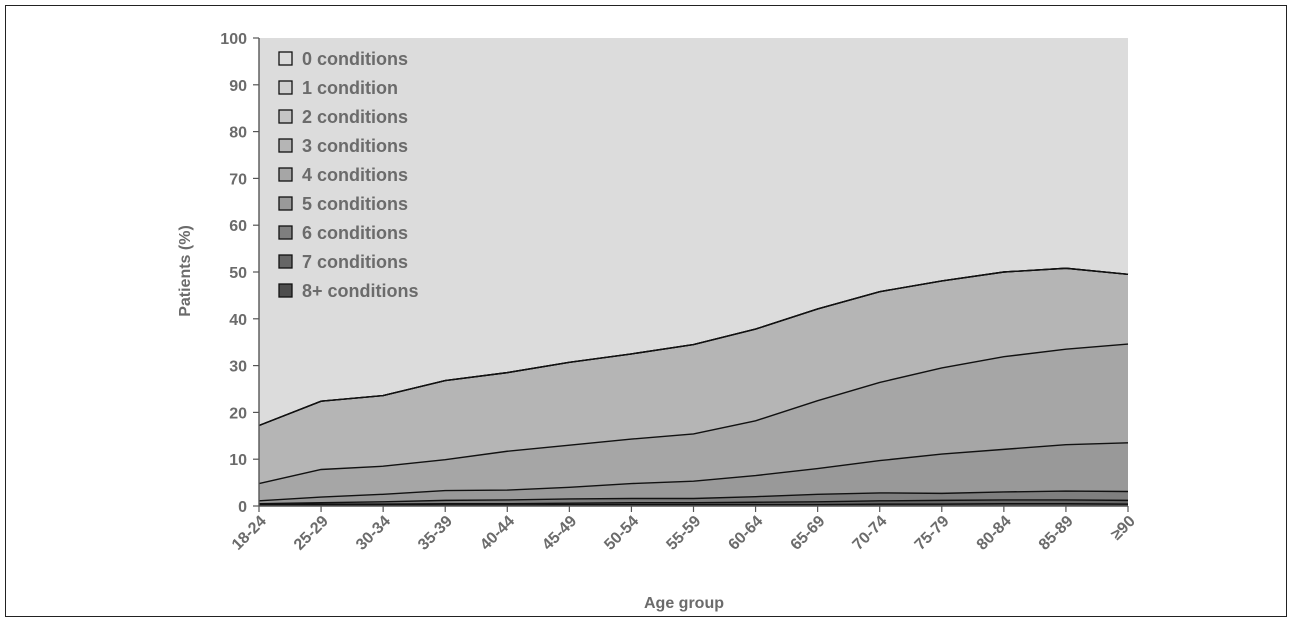  What do you see at coordinates (621, 533) in the screenshot?
I see `x-tick-label: 50-54` at bounding box center [621, 533].